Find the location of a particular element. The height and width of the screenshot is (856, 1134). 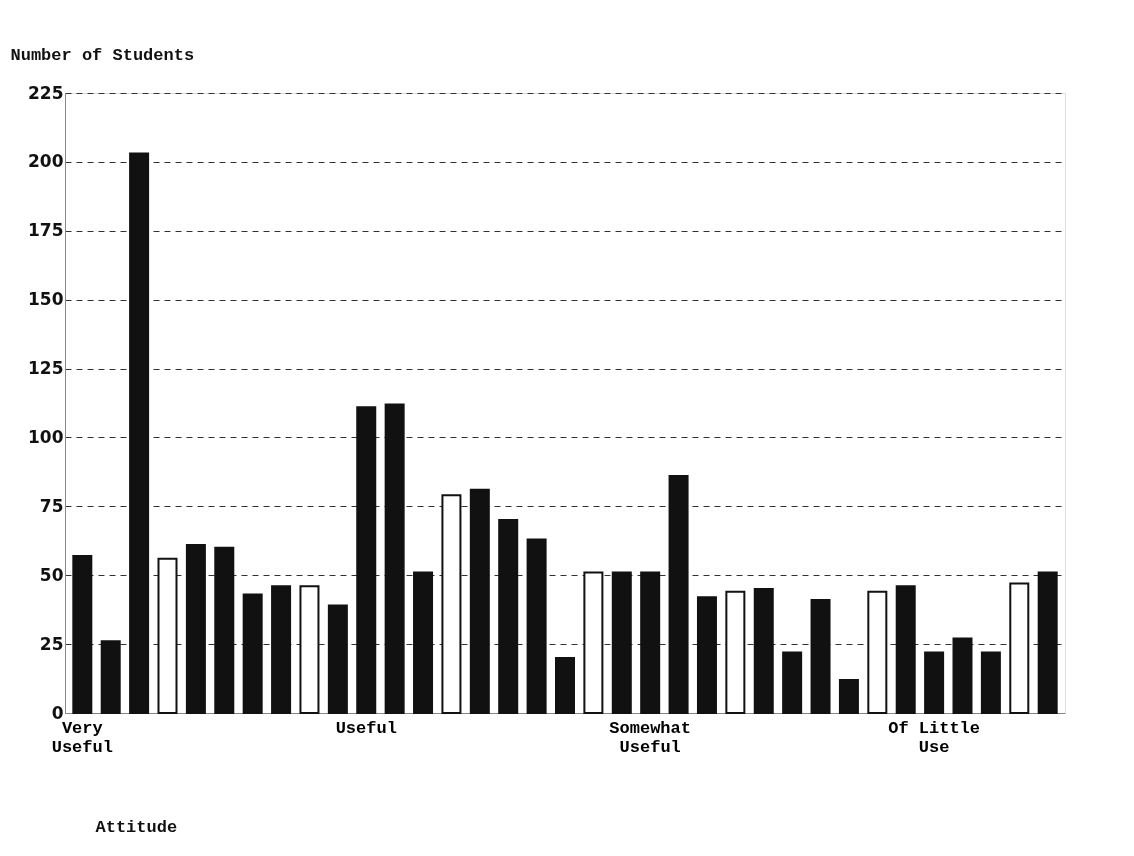

y-tick-label: 100 is located at coordinates (46, 436).